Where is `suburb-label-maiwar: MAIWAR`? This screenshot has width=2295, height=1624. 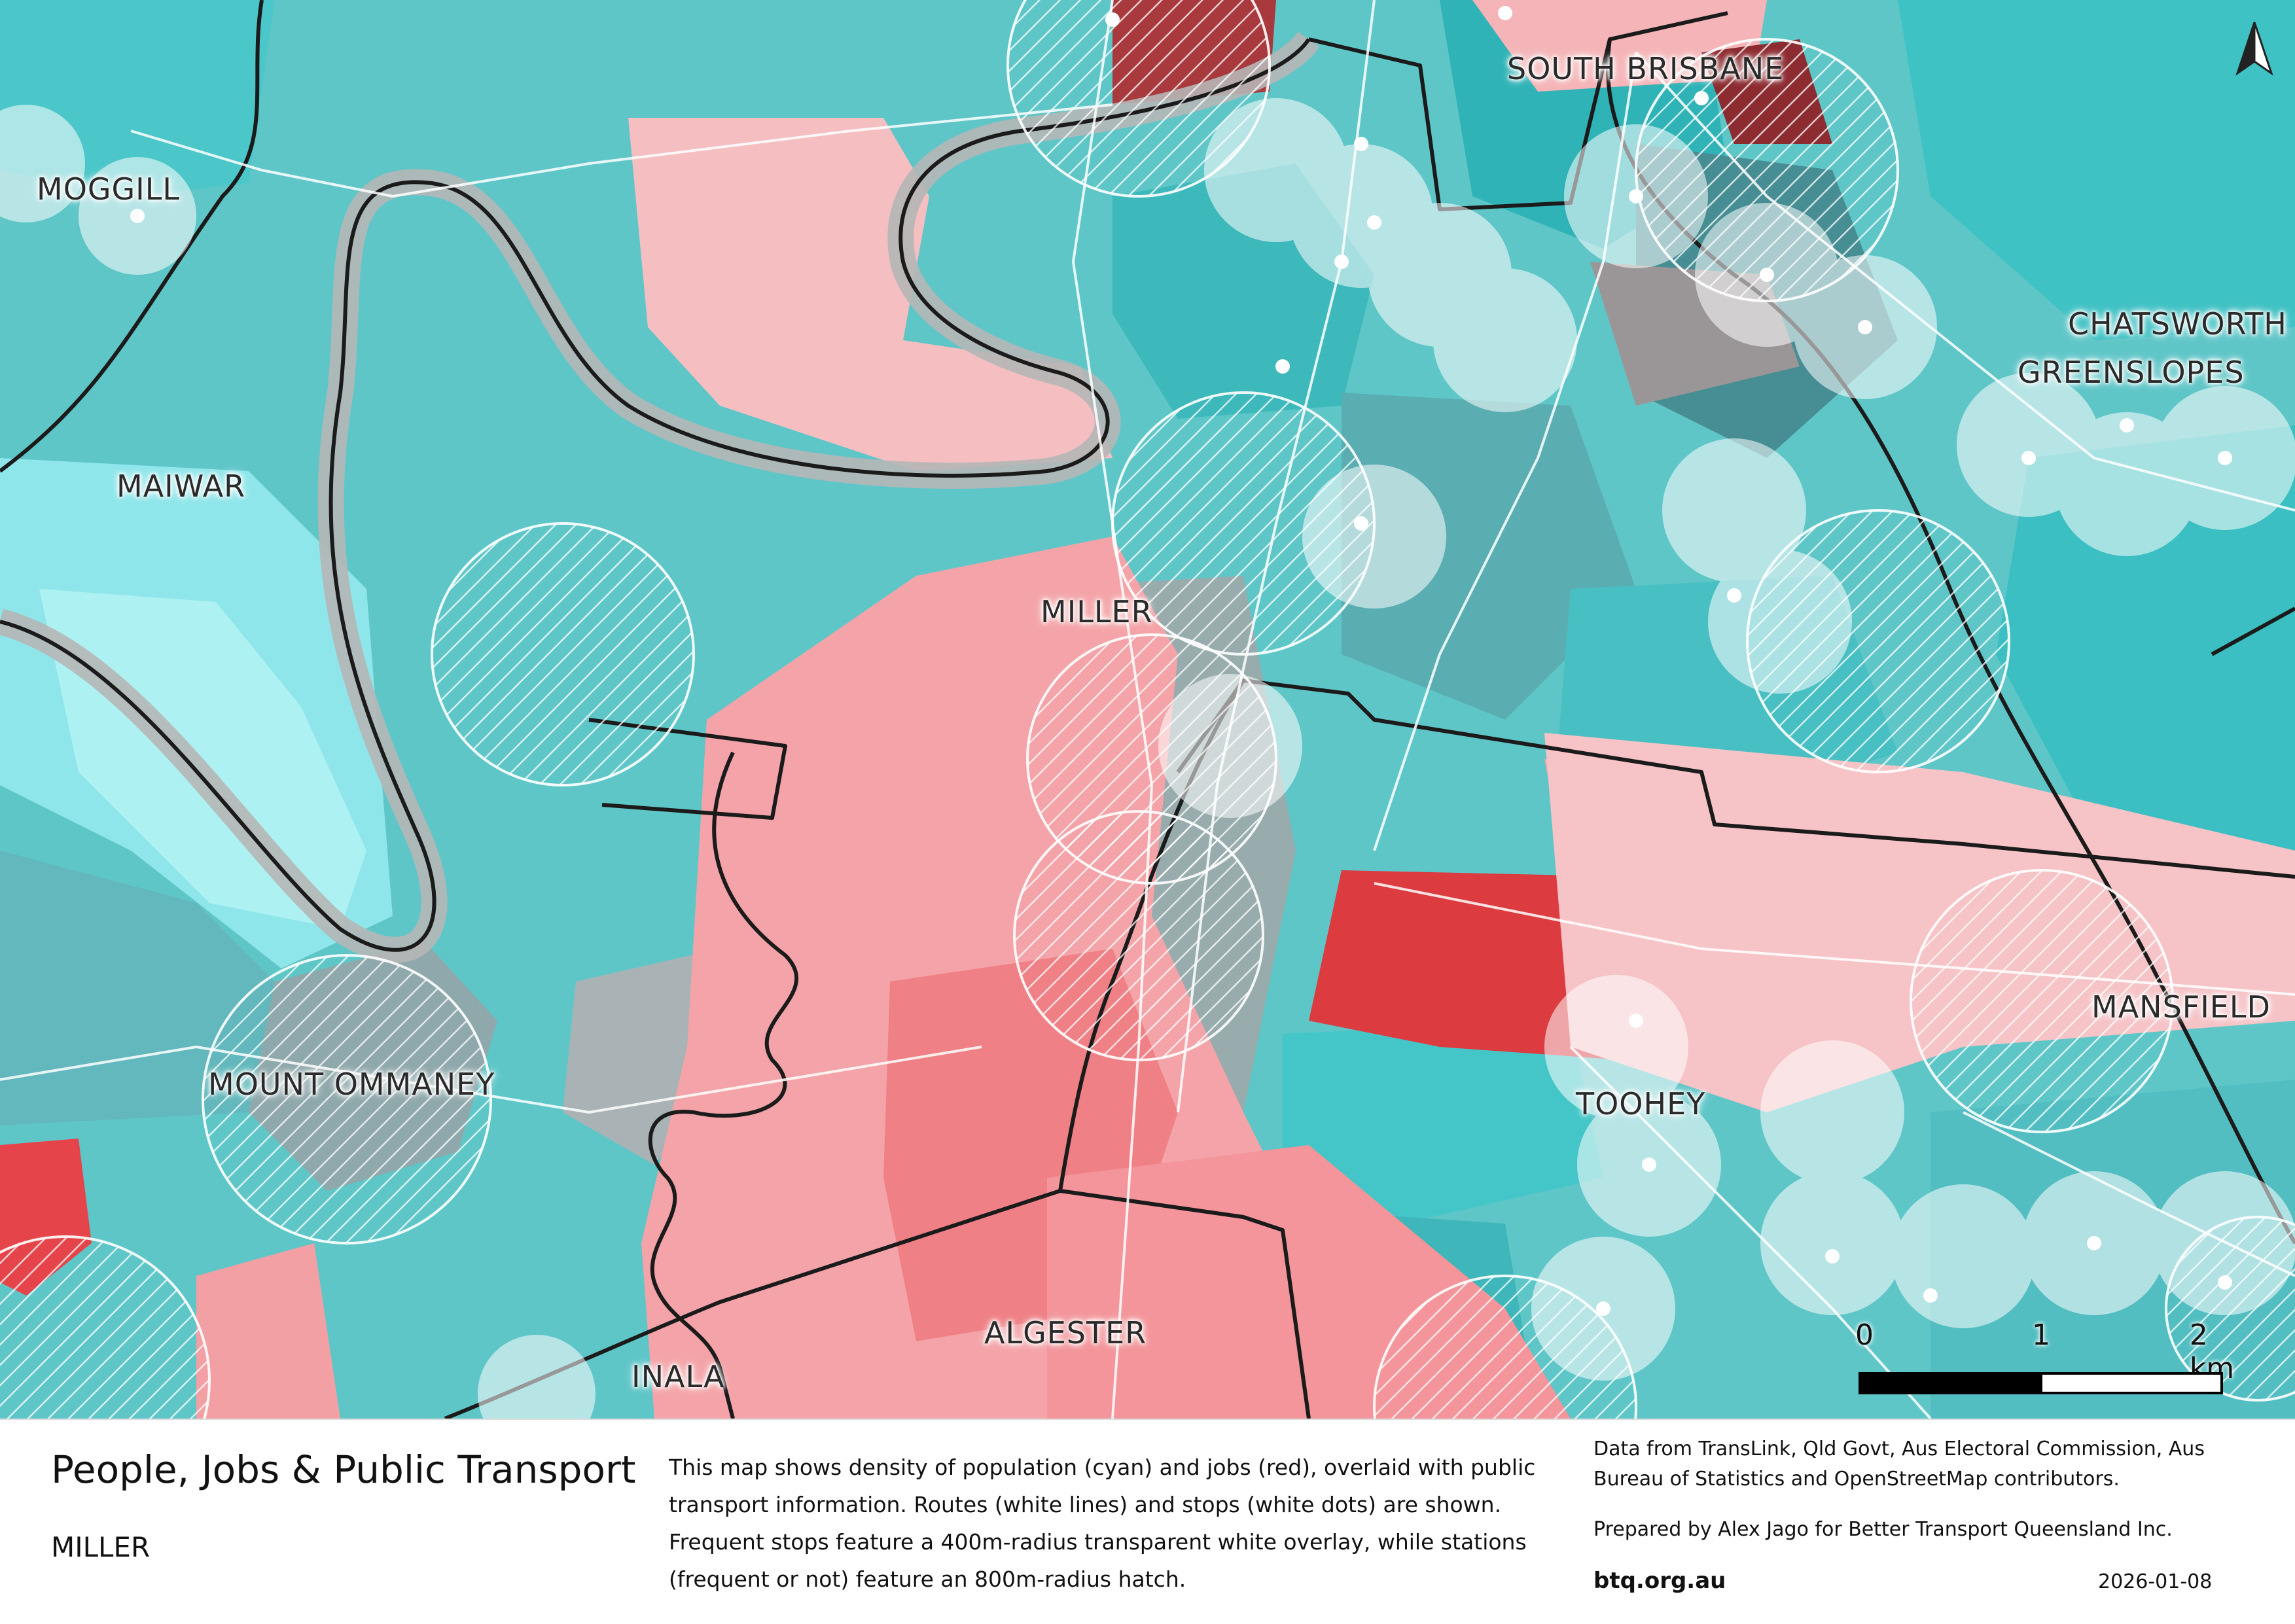 suburb-label-maiwar: MAIWAR is located at coordinates (181, 486).